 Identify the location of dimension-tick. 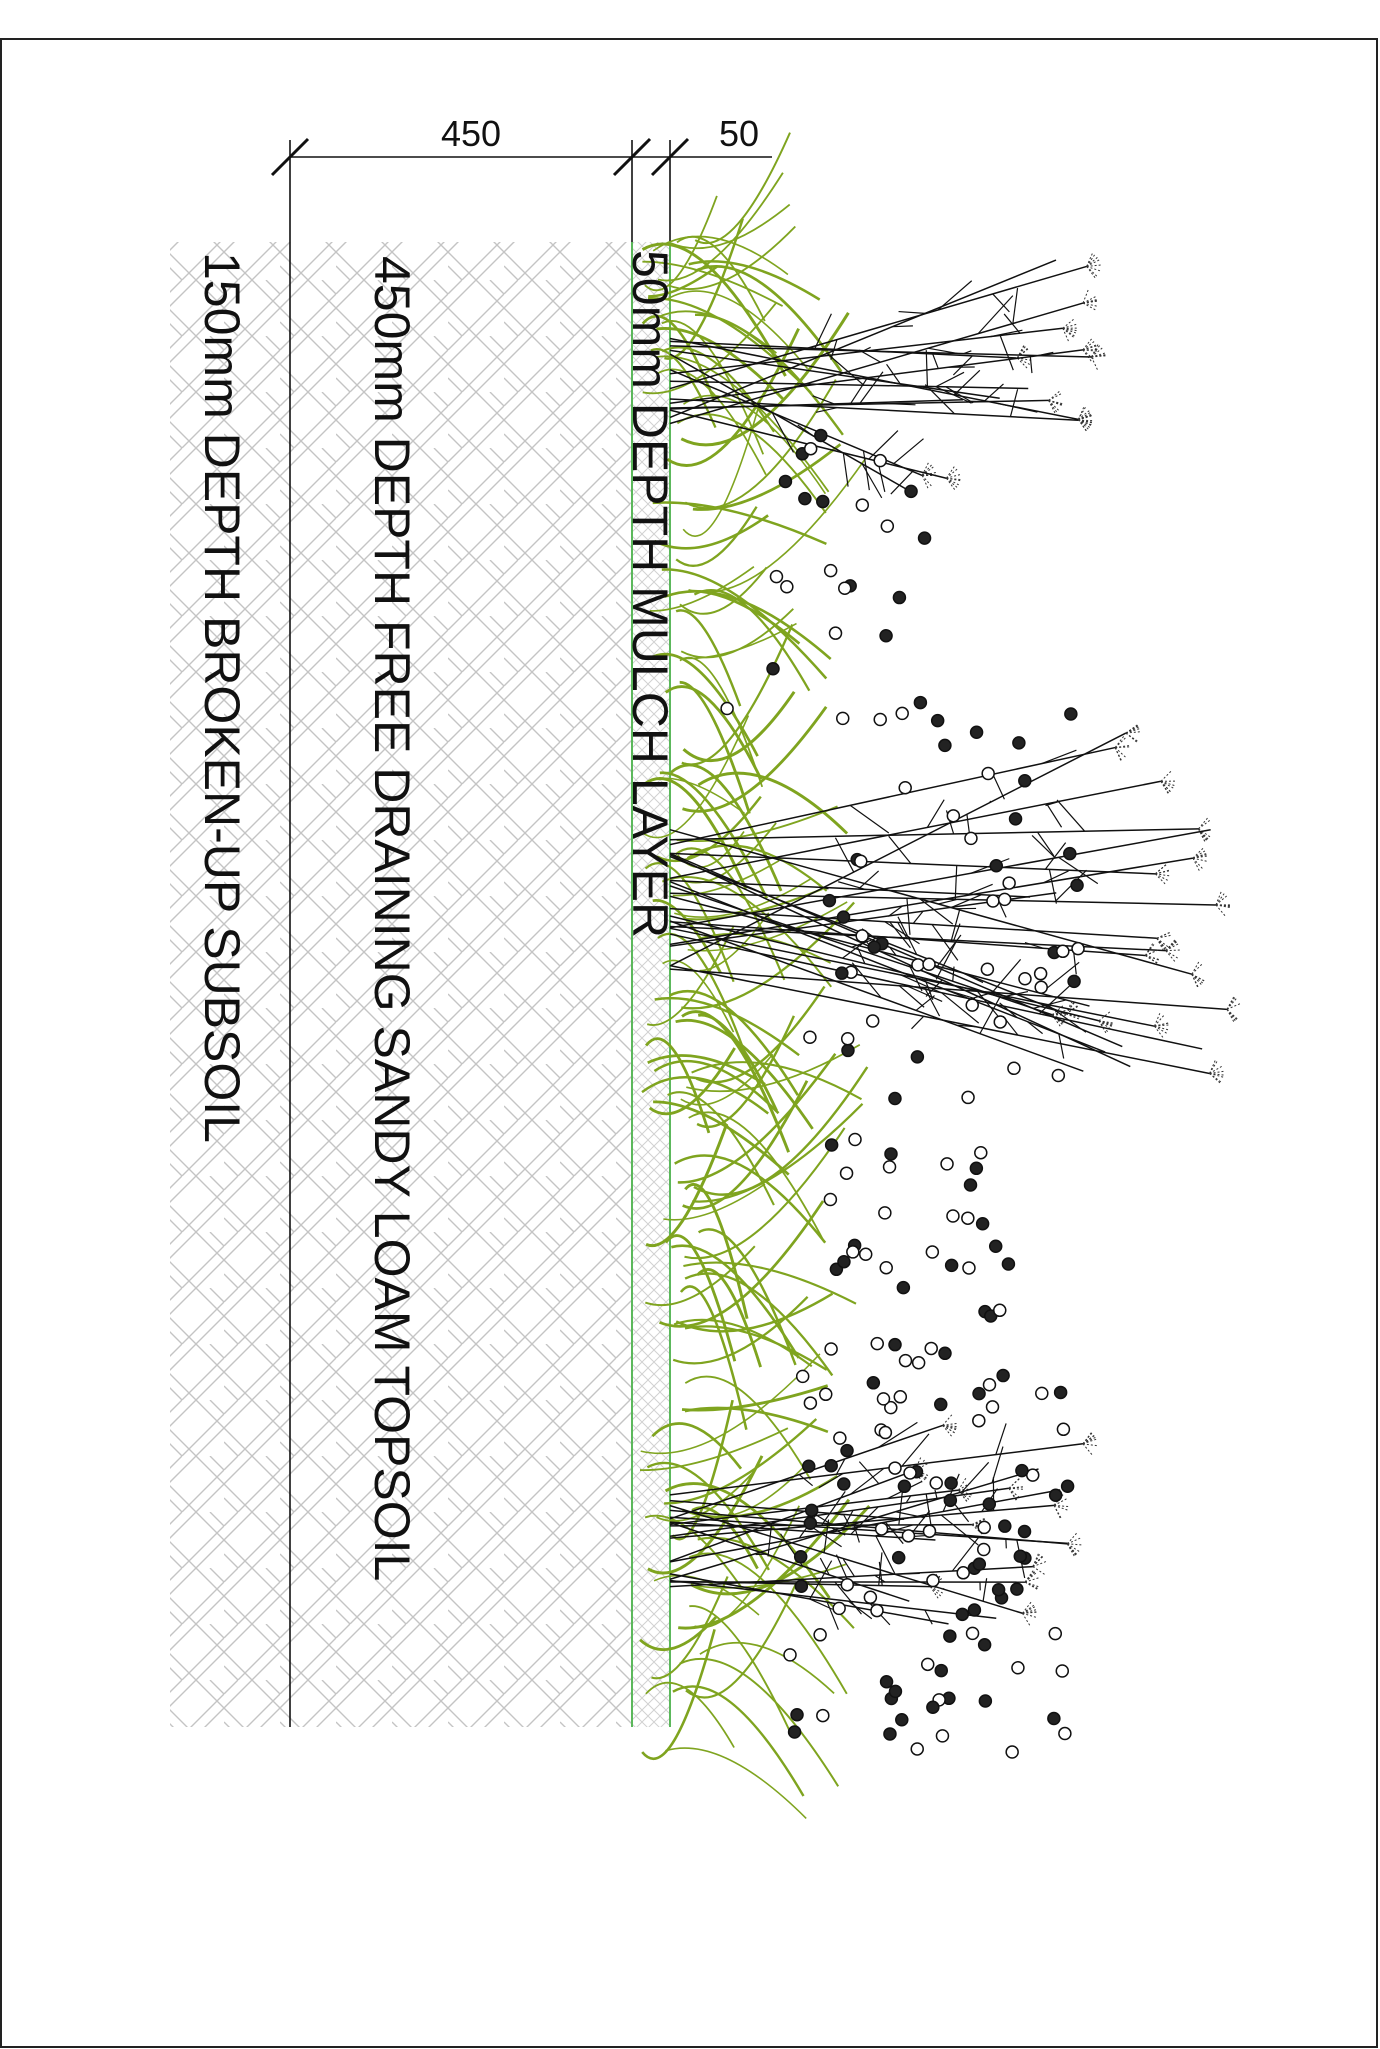
(632, 157).